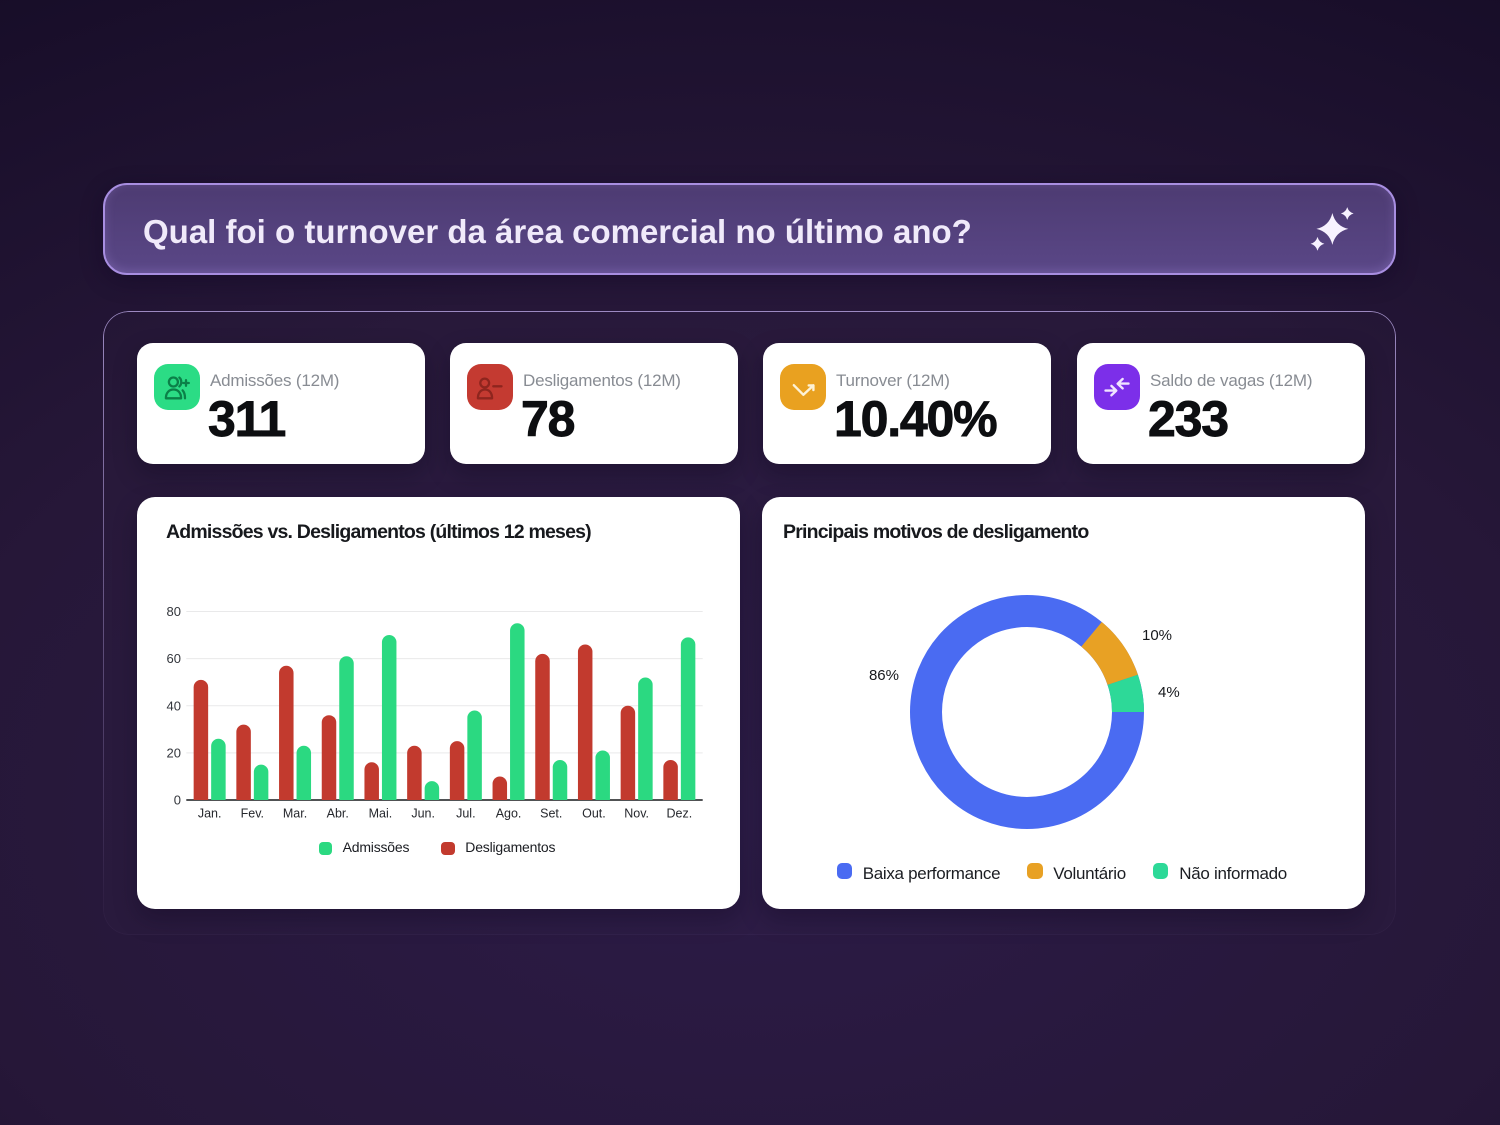  I want to click on svg-text: Jan., so click(210, 814).